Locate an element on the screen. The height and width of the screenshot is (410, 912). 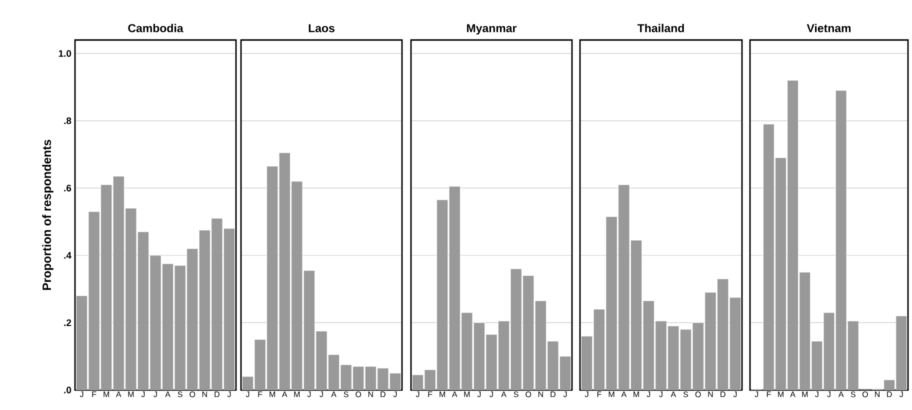
chart-title: Vietnam is located at coordinates (828, 28).